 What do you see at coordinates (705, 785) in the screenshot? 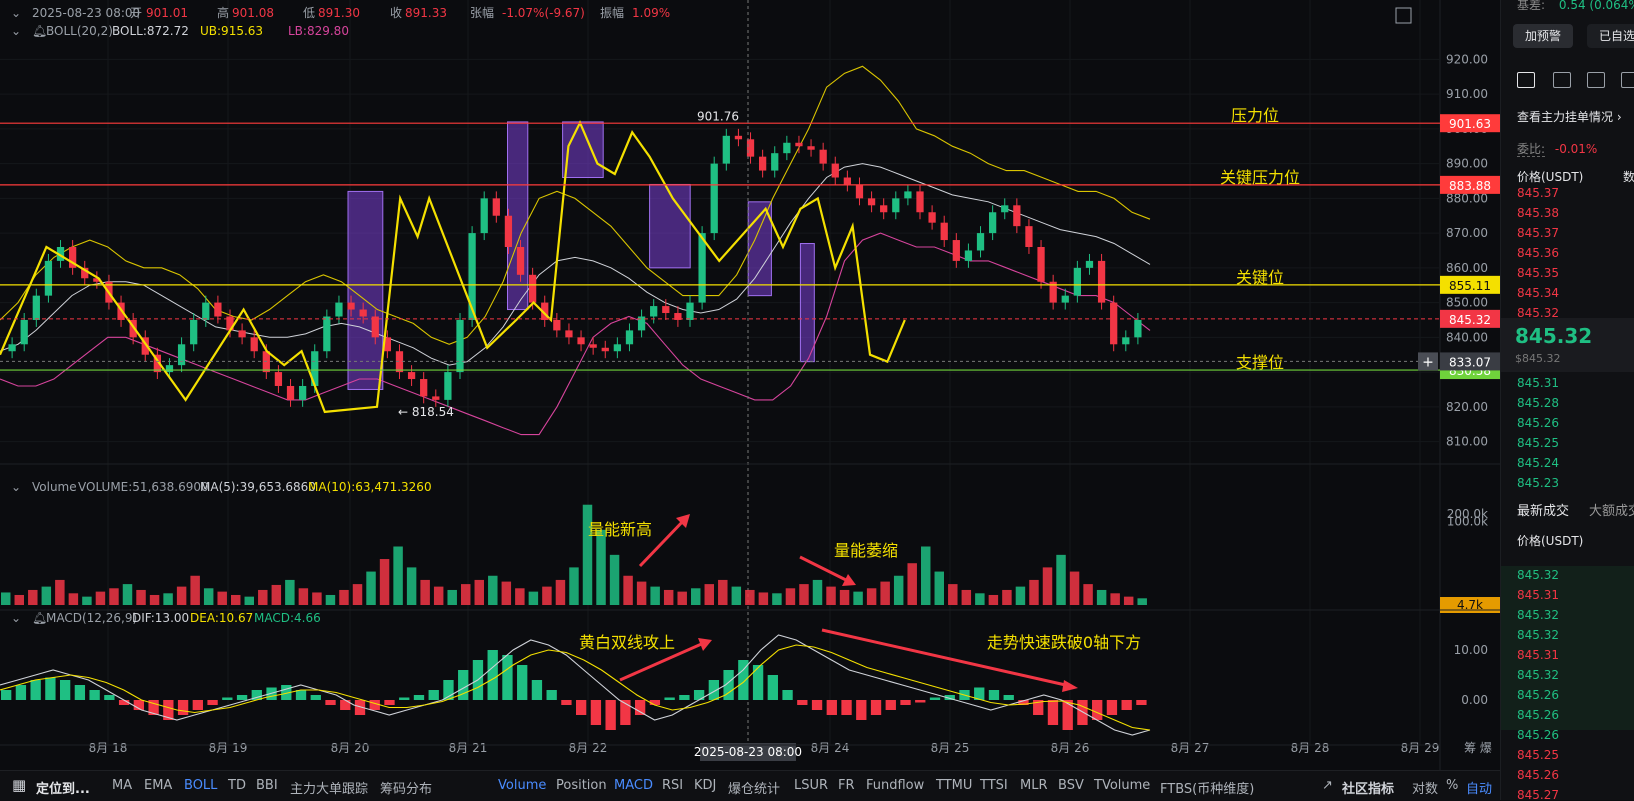
I see `sub-indicator-tab: KDJ` at bounding box center [705, 785].